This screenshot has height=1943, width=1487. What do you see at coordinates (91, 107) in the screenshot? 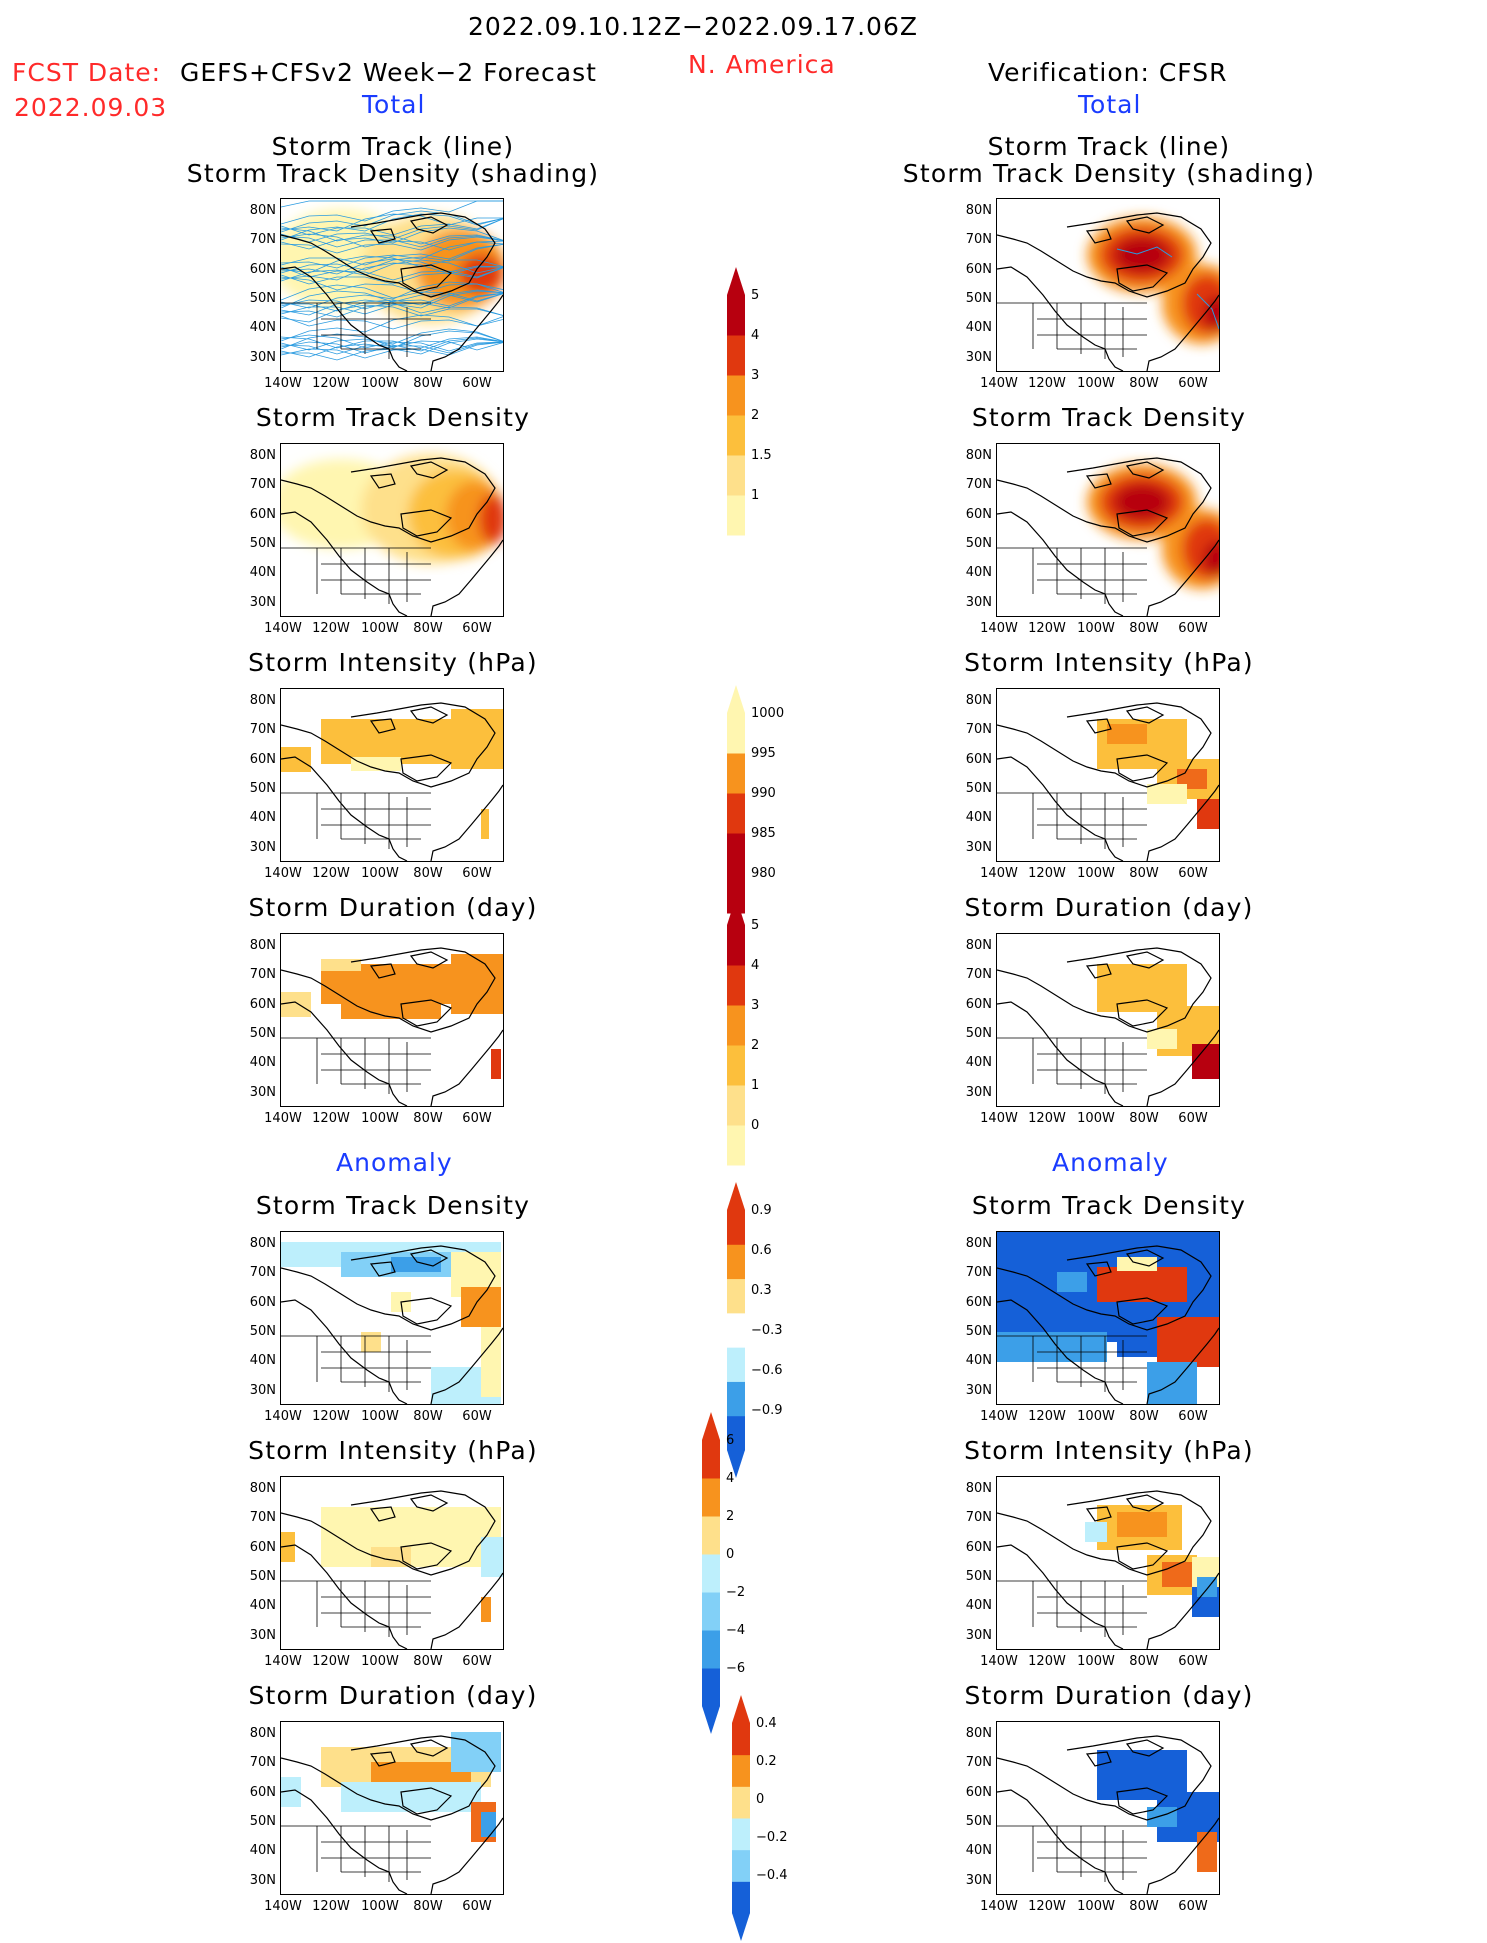
I see `fcst-date-value: 2022.09.03` at bounding box center [91, 107].